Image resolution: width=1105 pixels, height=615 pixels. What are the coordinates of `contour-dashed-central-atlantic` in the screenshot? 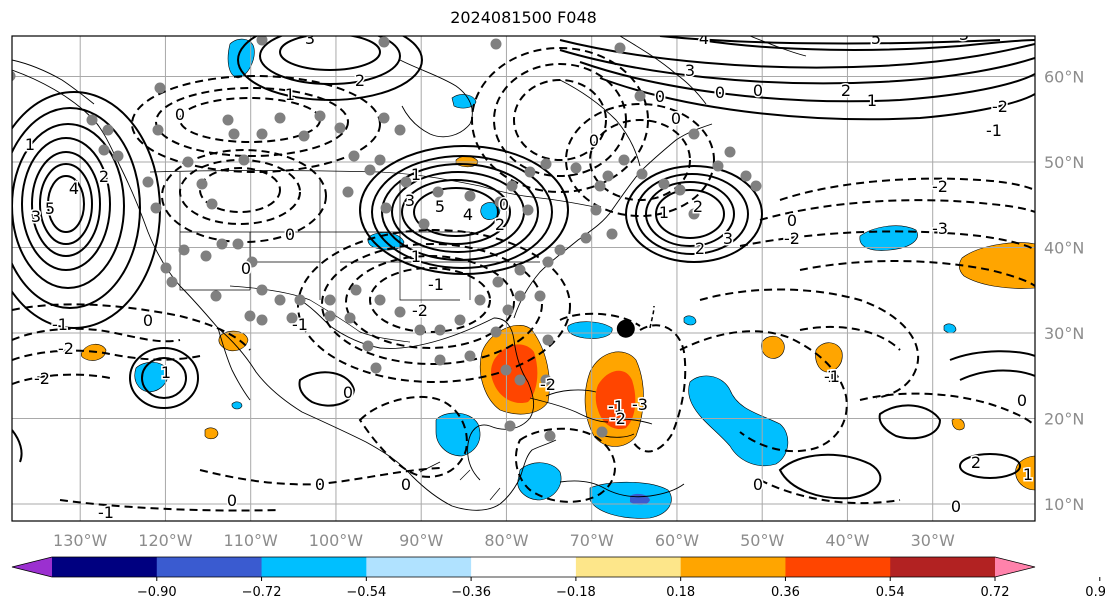 It's located at (763, 391).